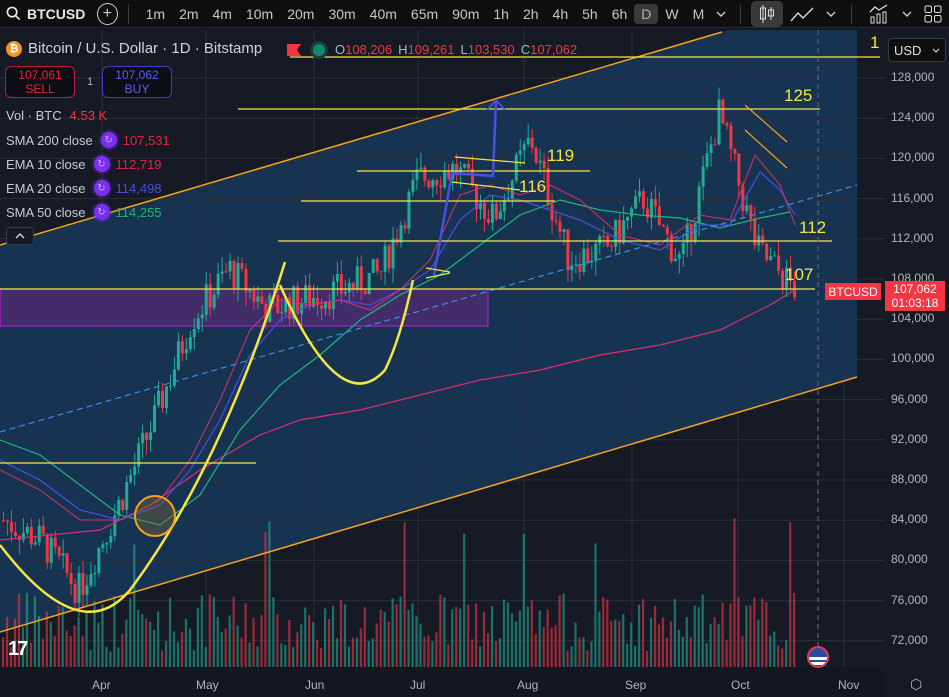 This screenshot has width=949, height=697. Describe the element at coordinates (912, 197) in the screenshot. I see `price-tick: 116,000` at that location.